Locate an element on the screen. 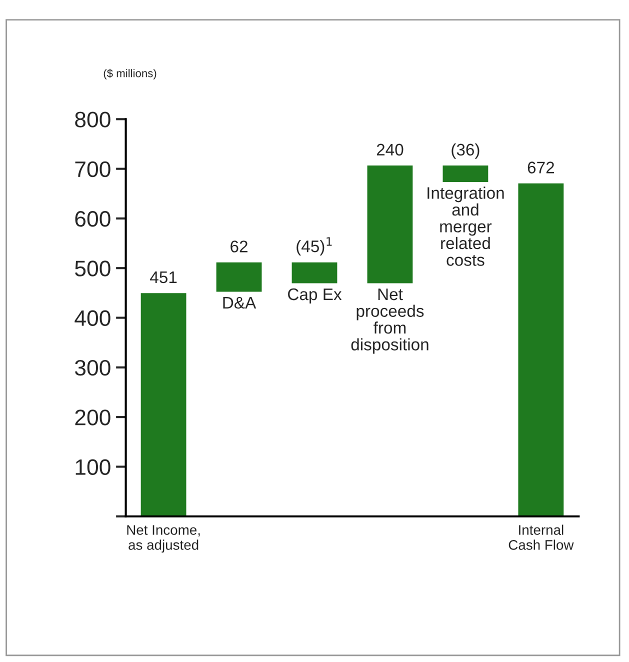 The height and width of the screenshot is (662, 629). x-tick-label: Net proceeds from disposition is located at coordinates (389, 321).